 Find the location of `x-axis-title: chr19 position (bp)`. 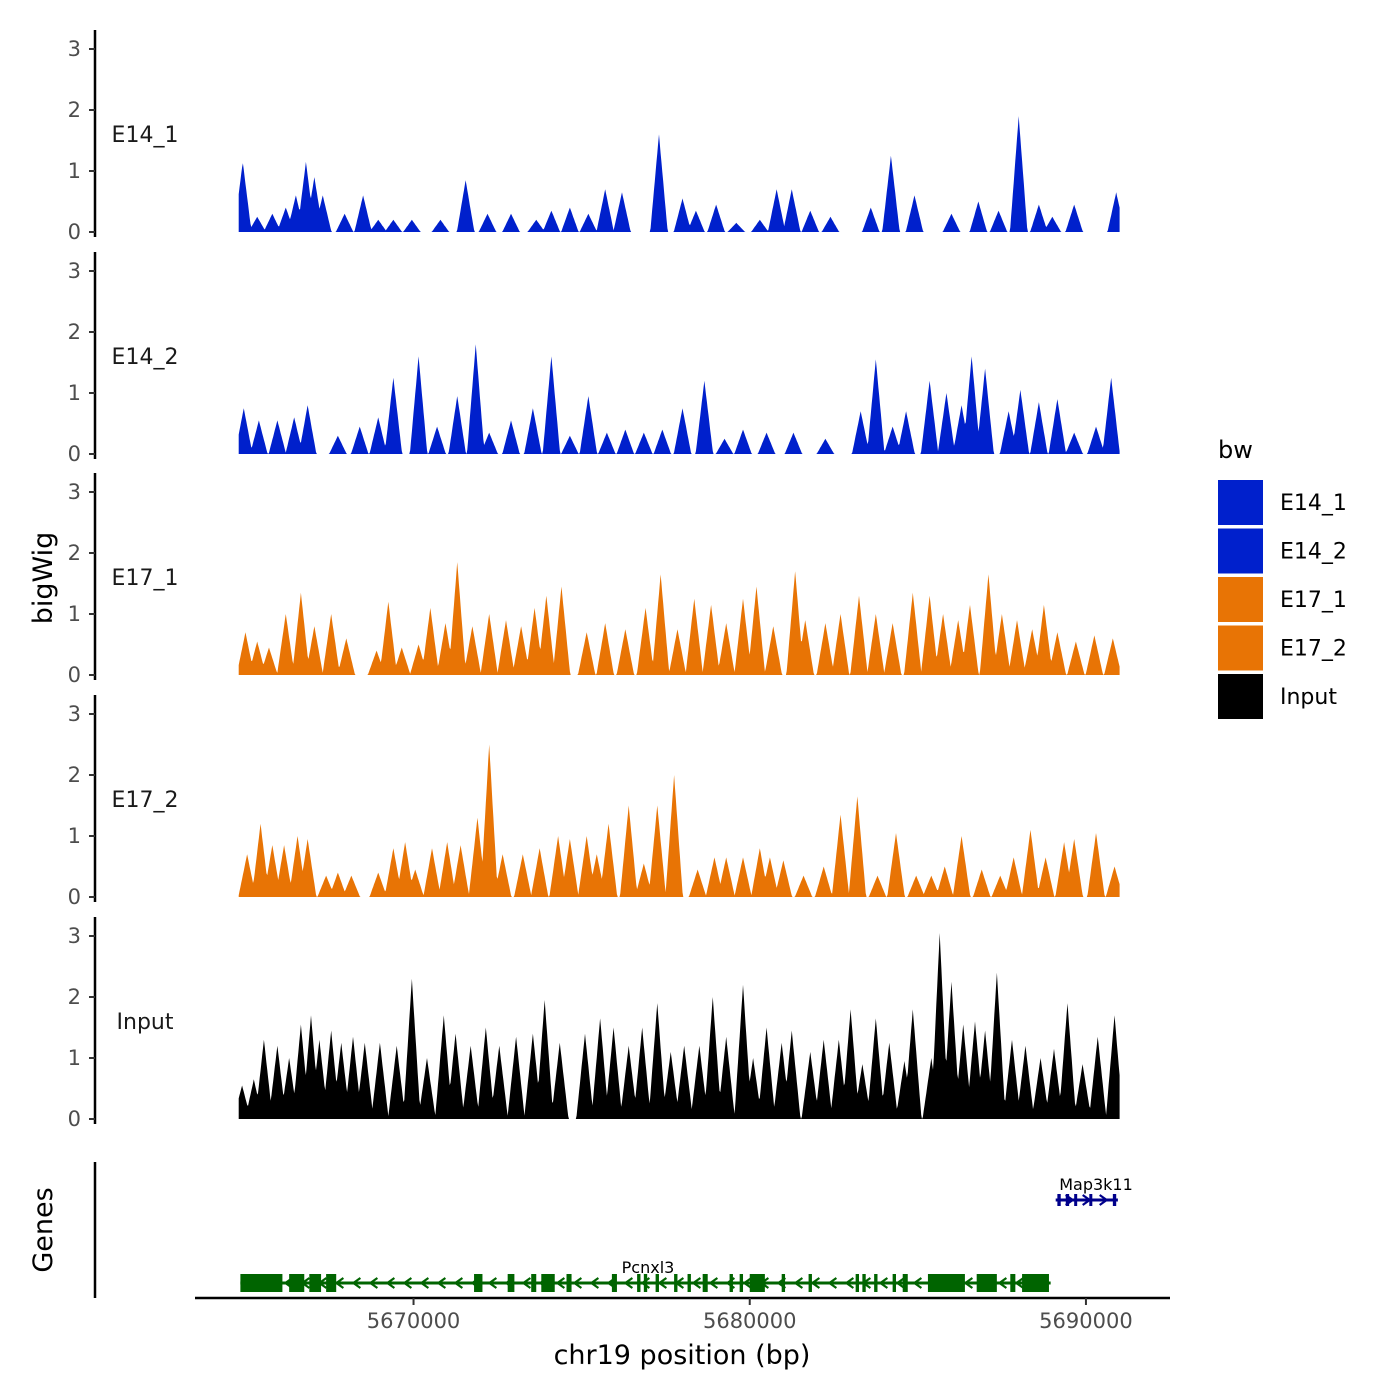

x-axis-title: chr19 position (bp) is located at coordinates (682, 1355).